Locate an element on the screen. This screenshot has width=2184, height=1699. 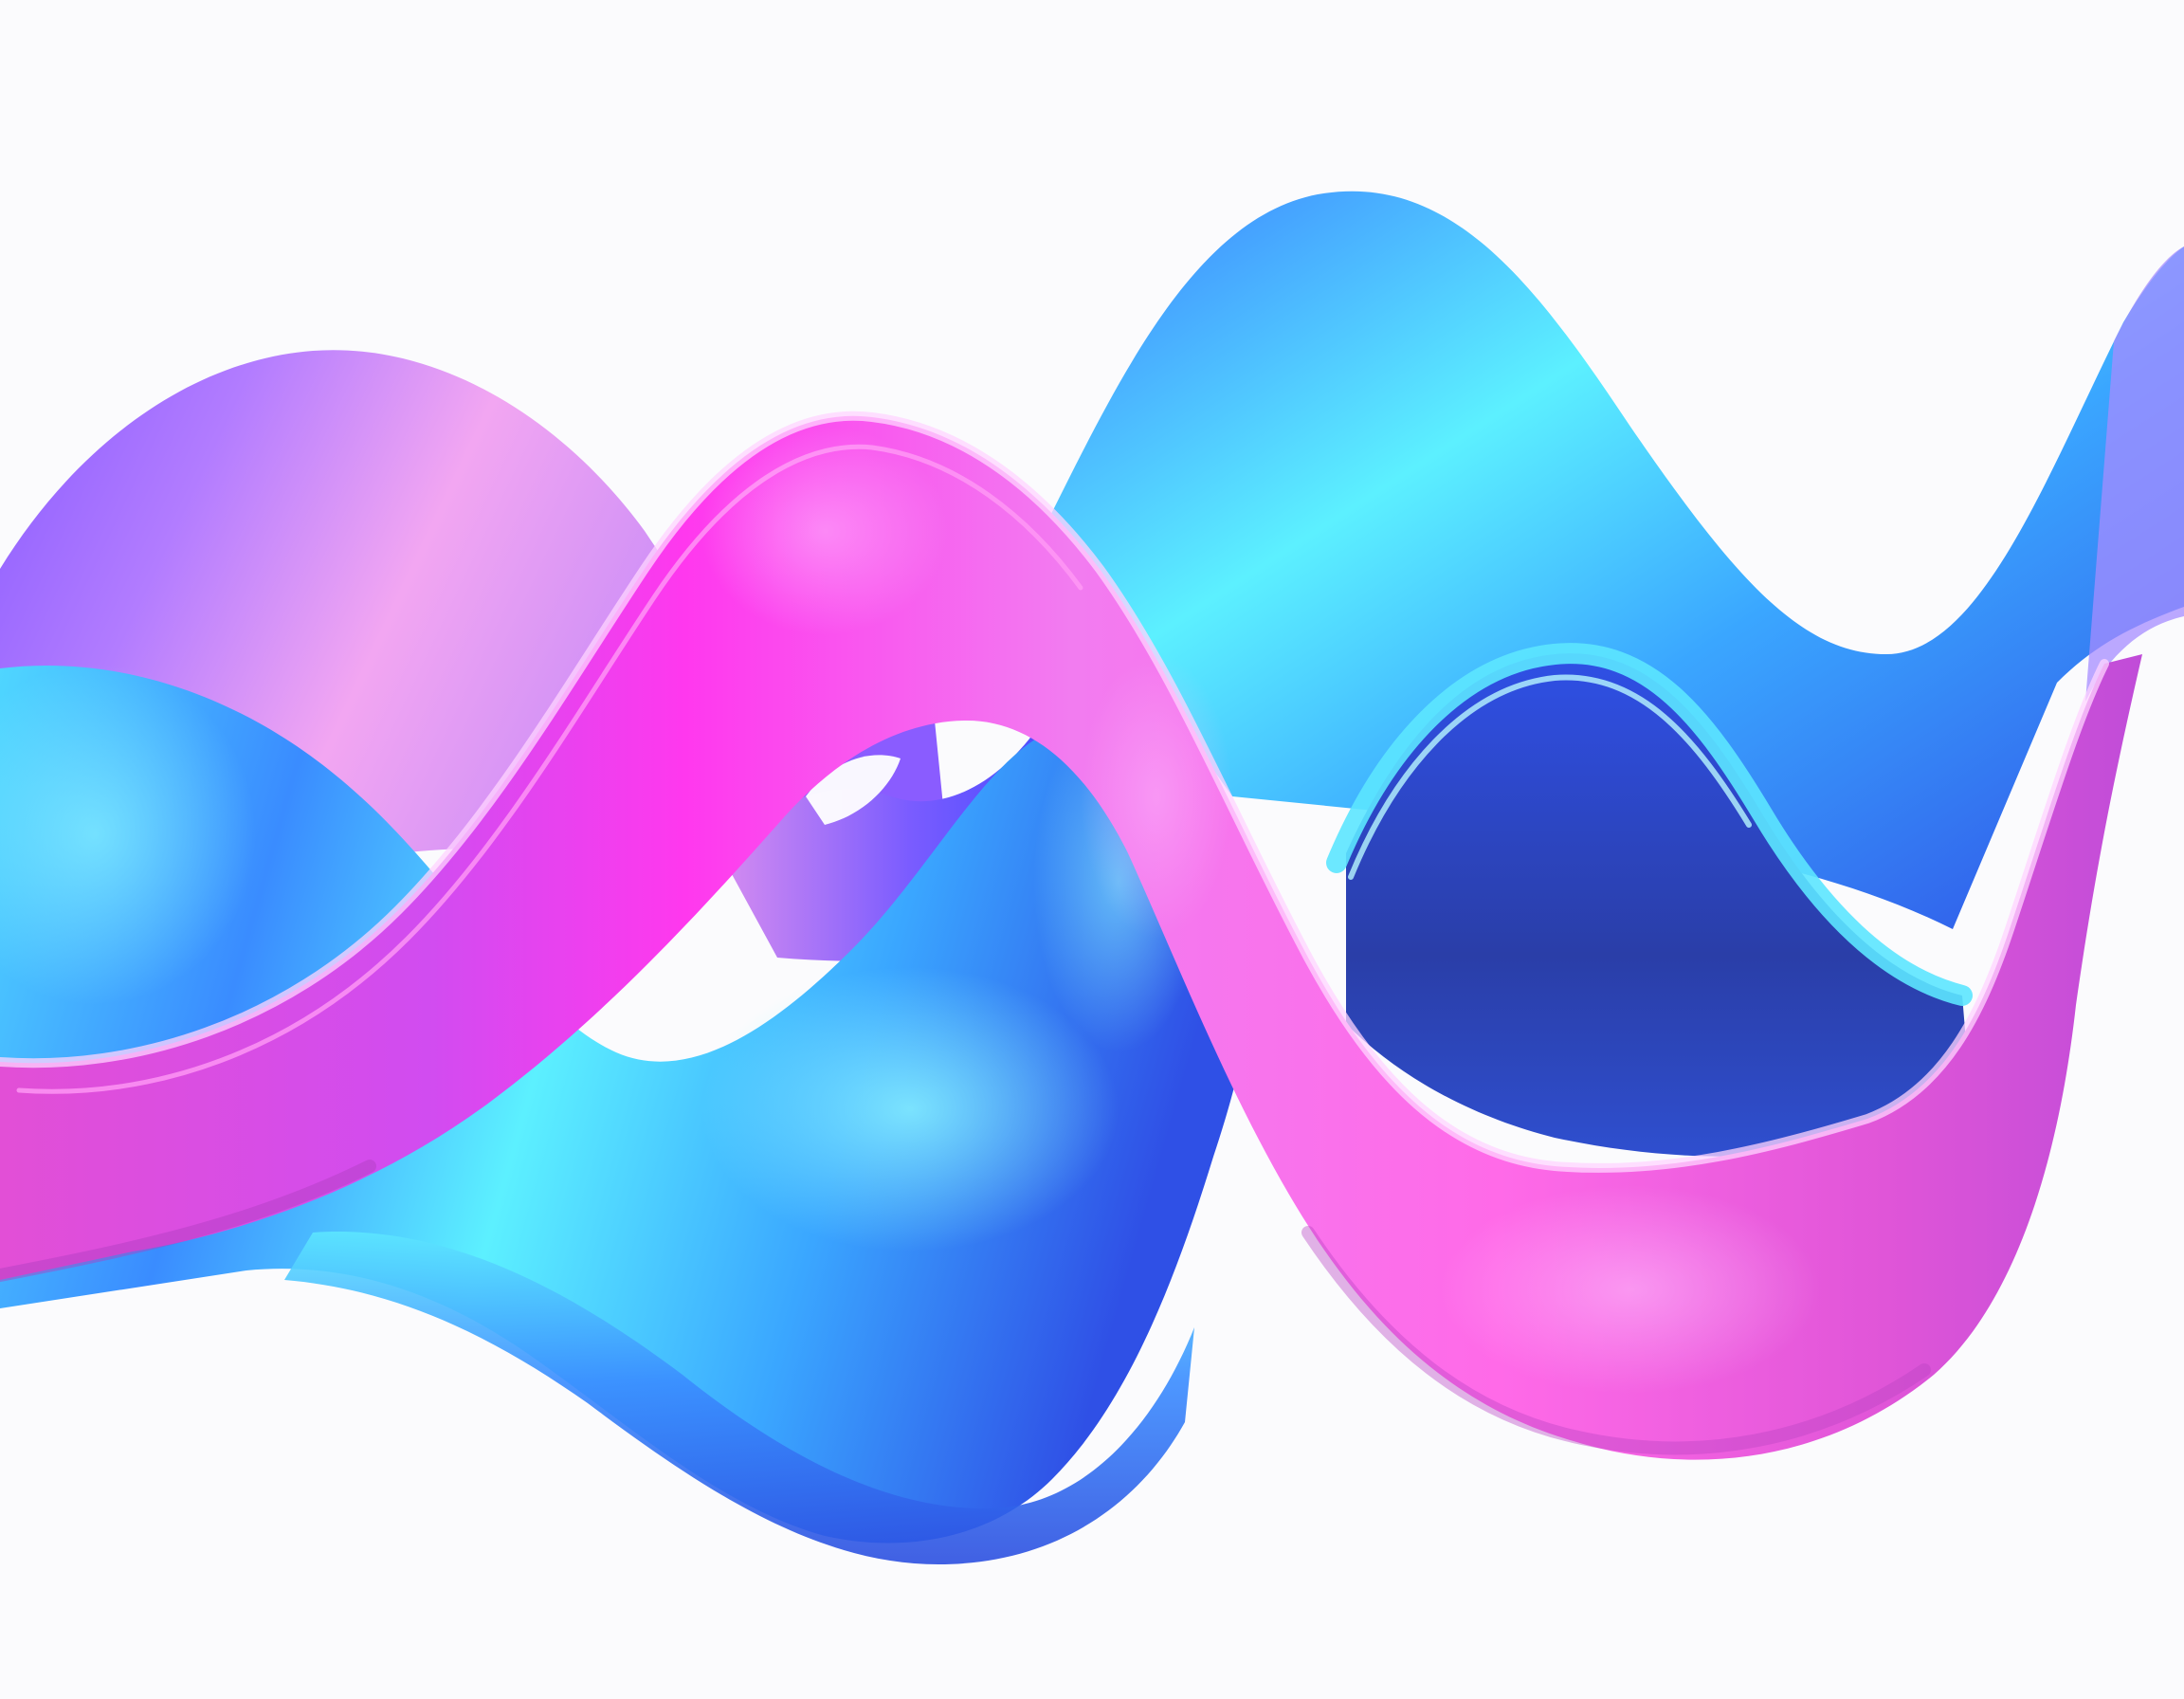
magenta-lower-edge is located at coordinates (188, 1221).